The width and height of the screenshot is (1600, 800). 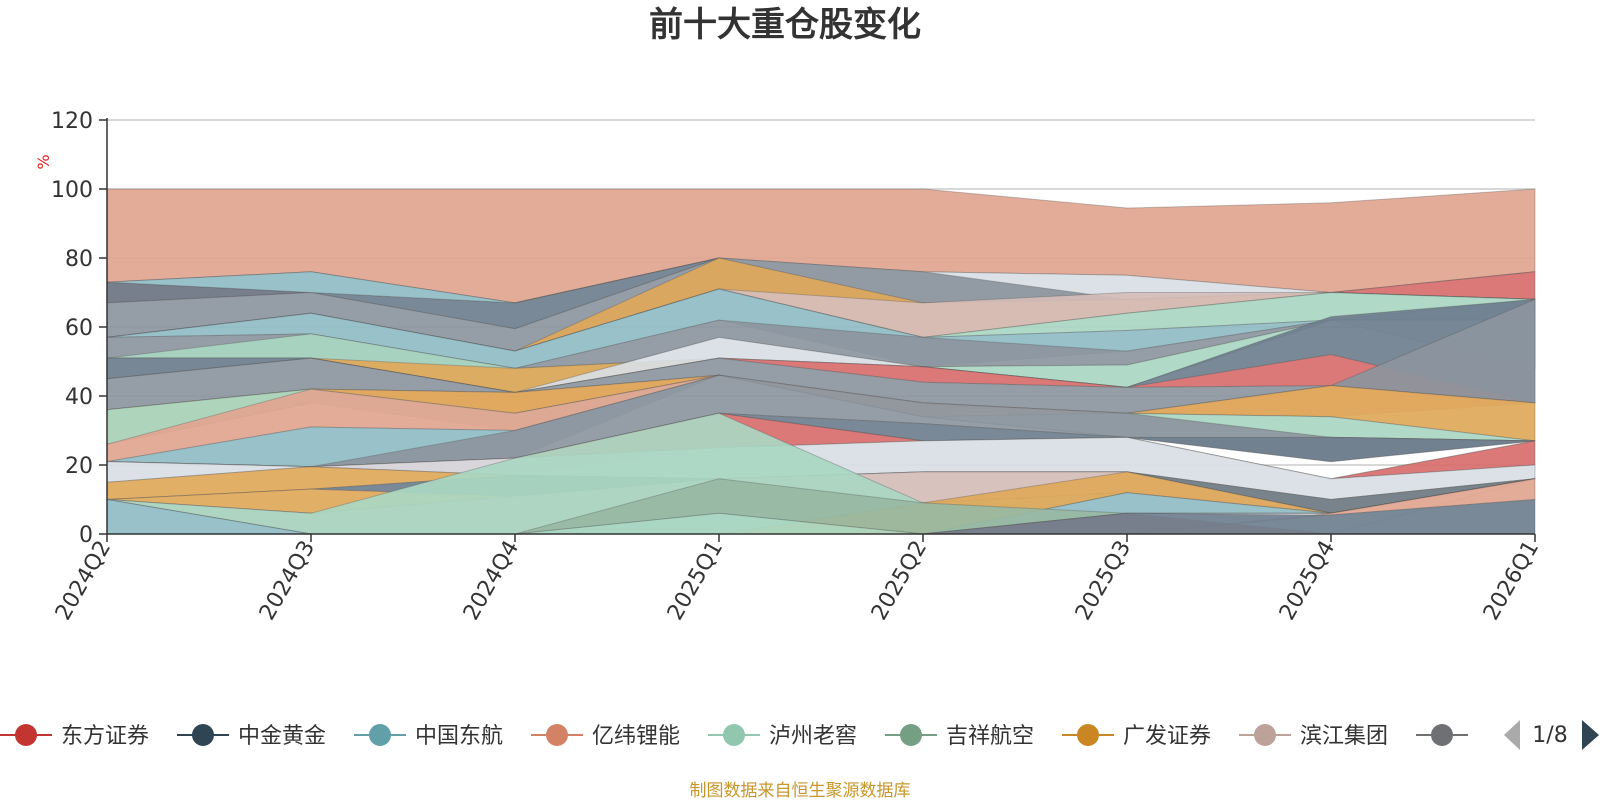 I want to click on y-tick-label: 0, so click(x=86, y=535).